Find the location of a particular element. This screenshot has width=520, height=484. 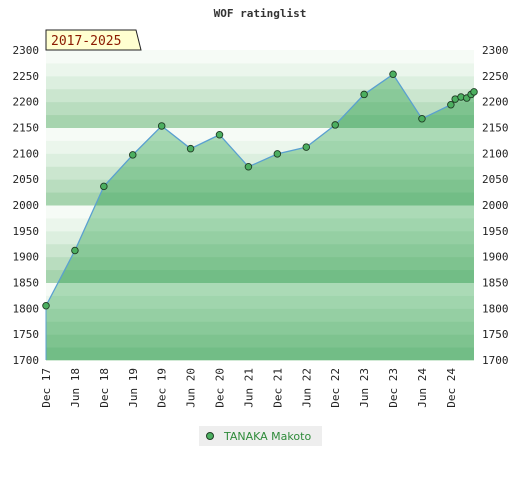

y-tick-label-right: 2050 is located at coordinates (495, 179).